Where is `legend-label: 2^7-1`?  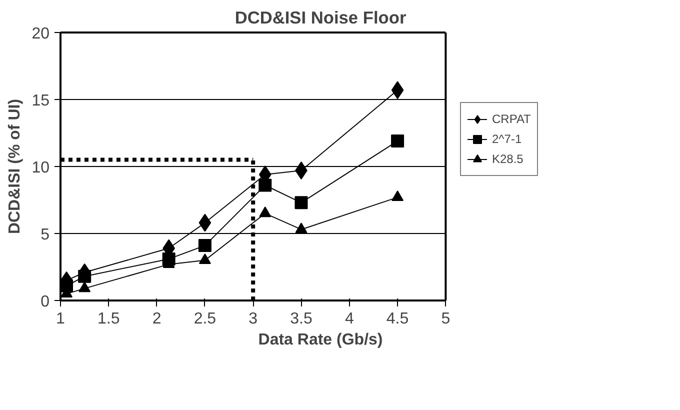 legend-label: 2^7-1 is located at coordinates (507, 139).